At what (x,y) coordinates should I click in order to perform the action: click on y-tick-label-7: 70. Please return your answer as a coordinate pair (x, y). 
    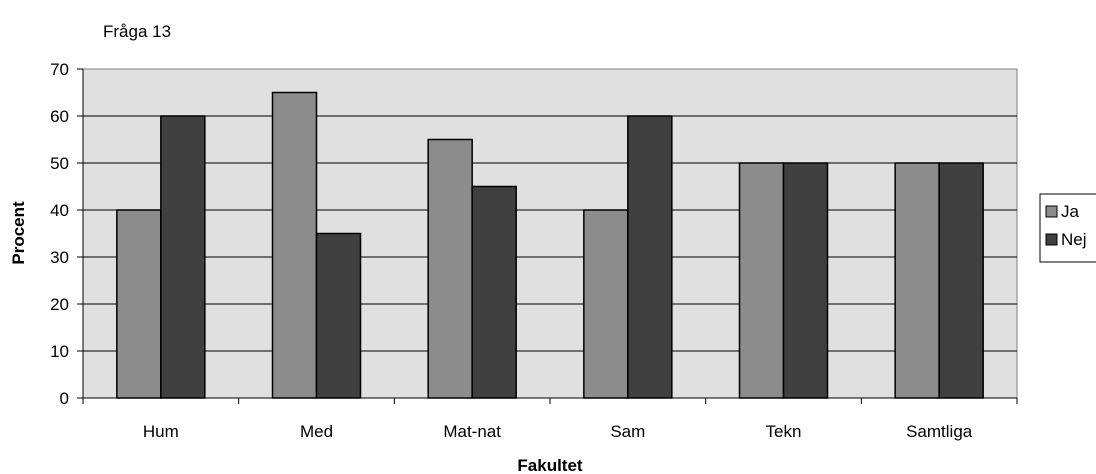
    Looking at the image, I should click on (59, 69).